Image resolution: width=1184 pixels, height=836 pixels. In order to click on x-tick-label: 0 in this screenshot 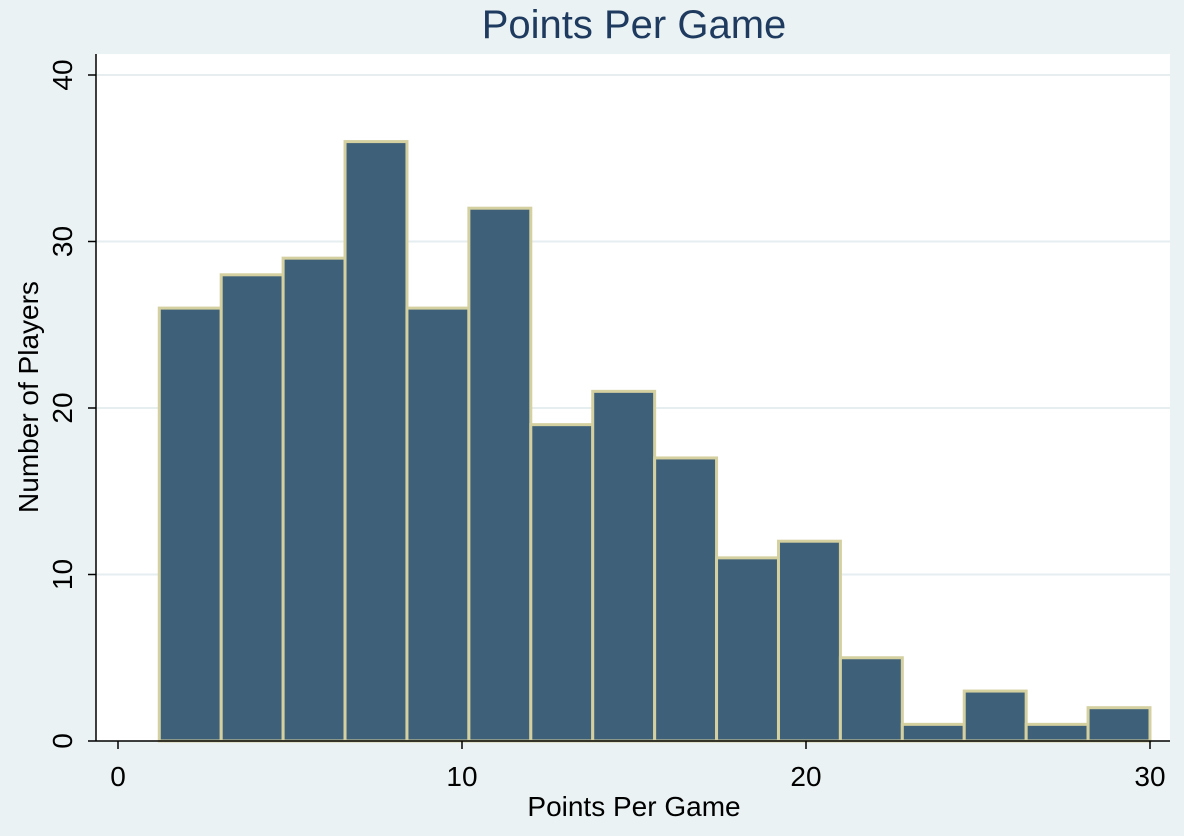, I will do `click(118, 776)`.